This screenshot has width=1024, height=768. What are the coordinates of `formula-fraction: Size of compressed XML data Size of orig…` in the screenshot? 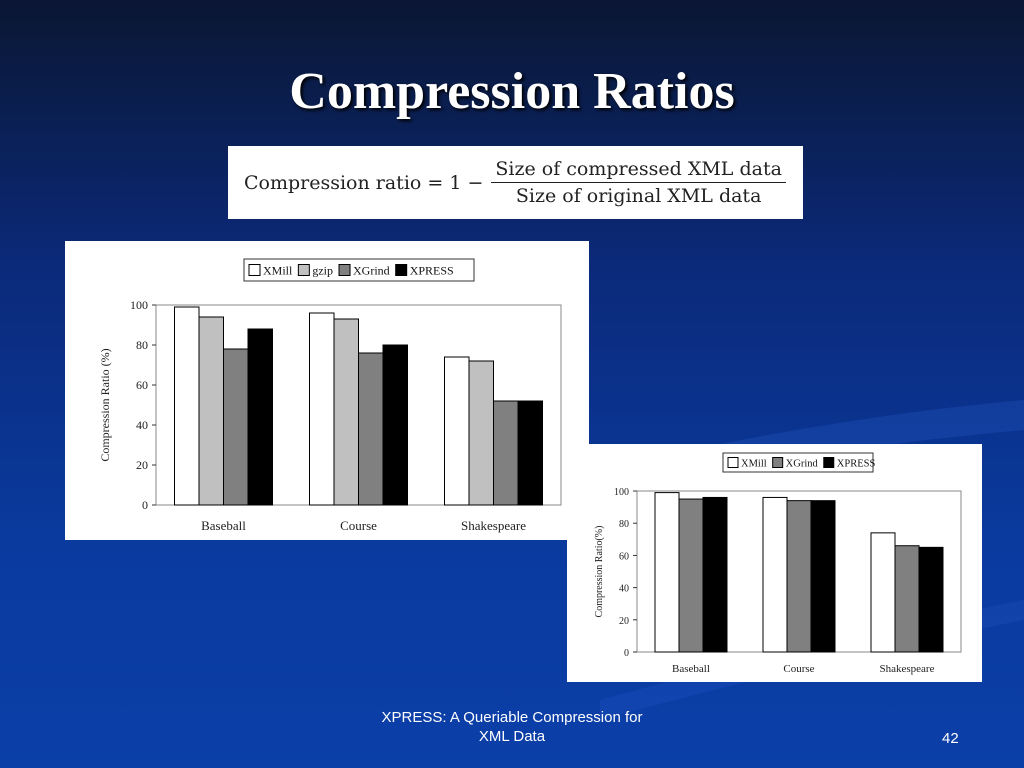 It's located at (638, 182).